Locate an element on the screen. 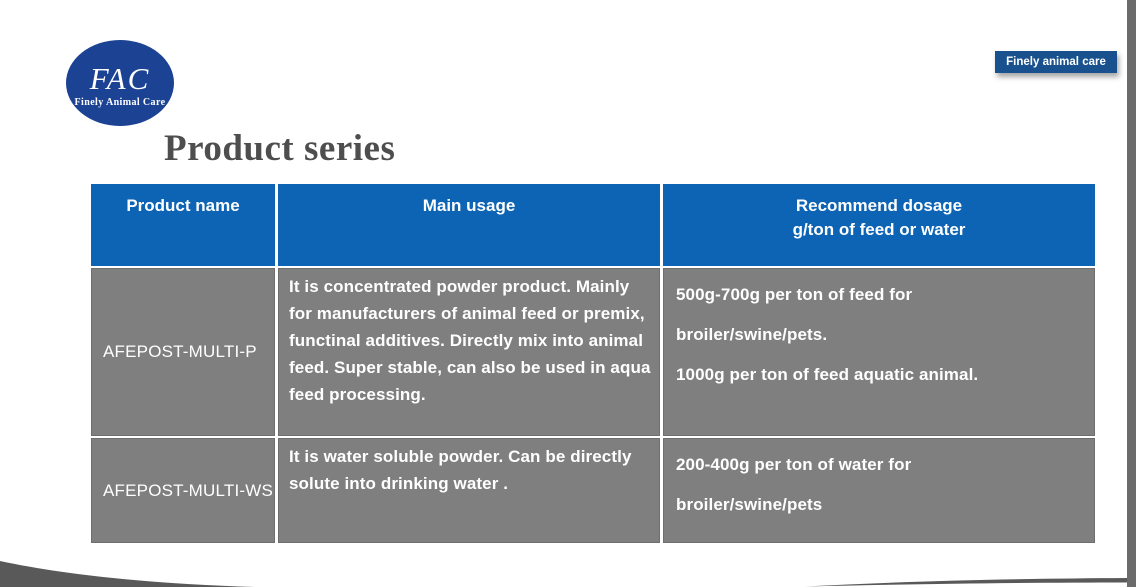  dosage-line: broiler/swine/pets is located at coordinates (749, 504).